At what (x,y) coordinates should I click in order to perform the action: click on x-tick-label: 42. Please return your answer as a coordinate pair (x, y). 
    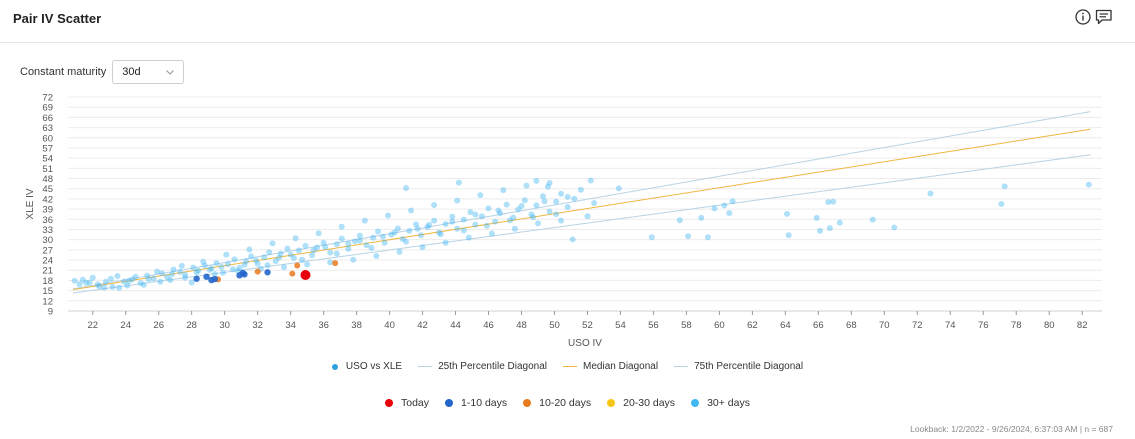
    Looking at the image, I should click on (422, 325).